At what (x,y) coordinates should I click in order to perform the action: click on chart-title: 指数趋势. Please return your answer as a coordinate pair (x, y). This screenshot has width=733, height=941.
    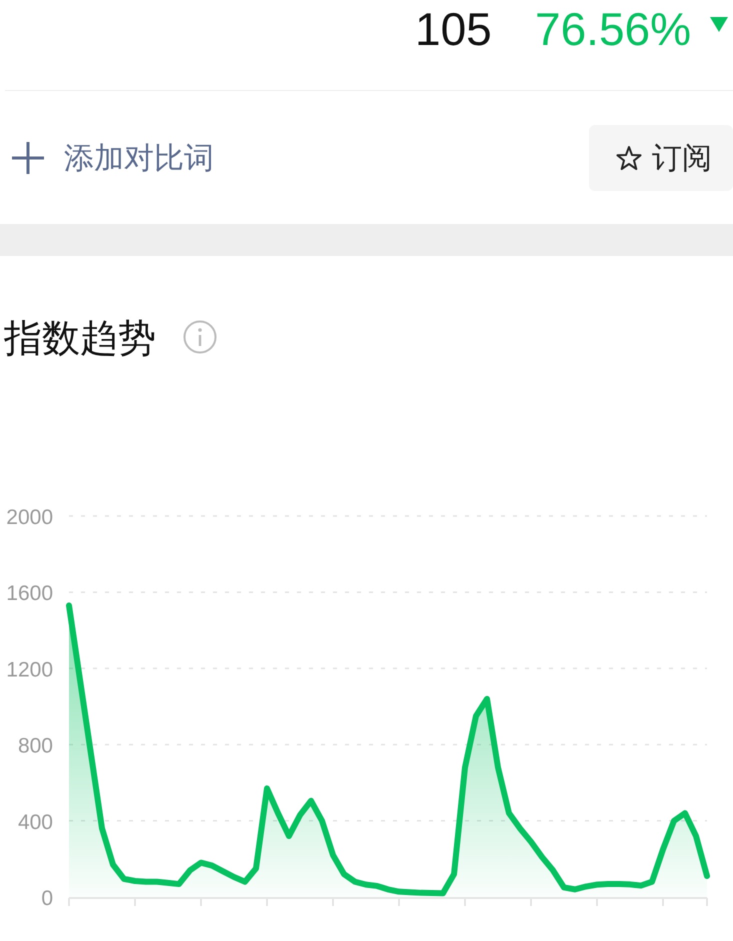
    Looking at the image, I should click on (80, 339).